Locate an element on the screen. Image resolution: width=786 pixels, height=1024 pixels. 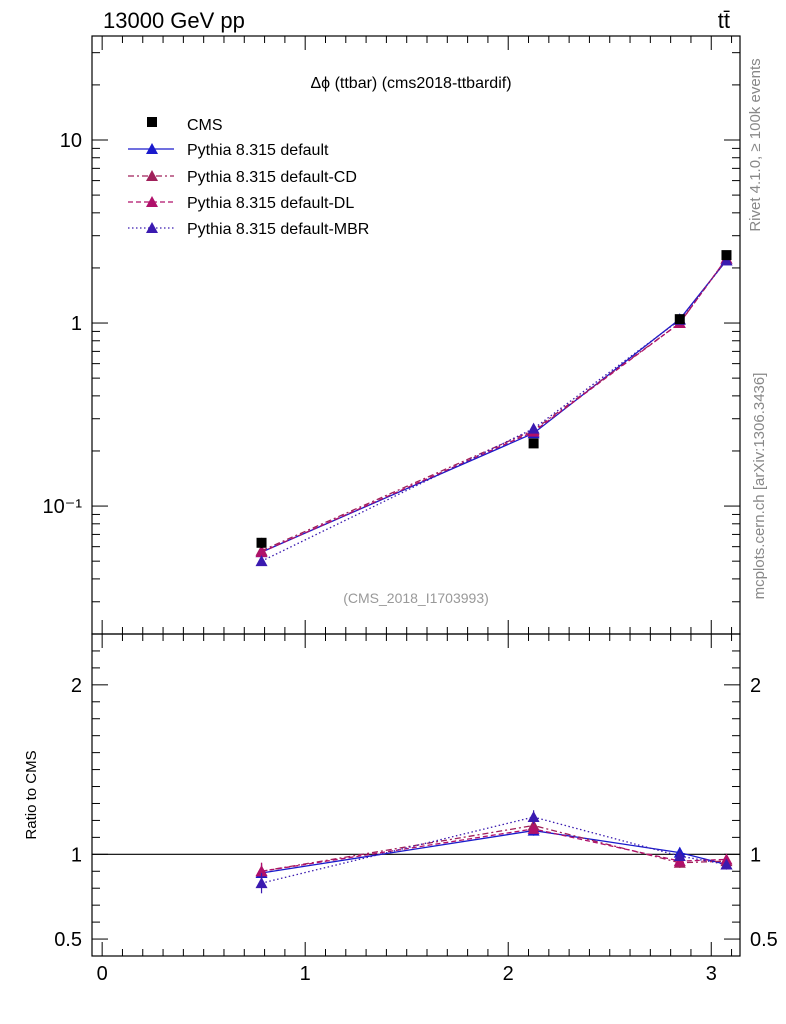
header-process-label: tt̄ is located at coordinates (724, 20).